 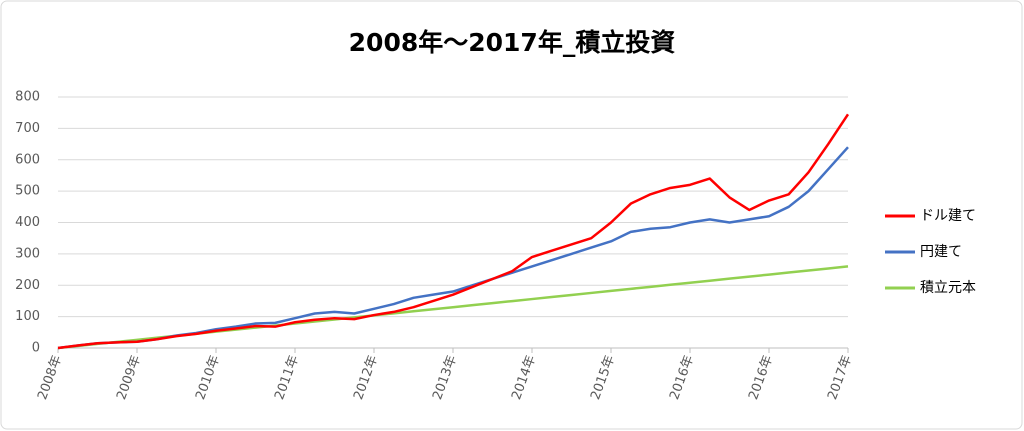 I want to click on y-tick-label: 0, so click(x=36, y=348).